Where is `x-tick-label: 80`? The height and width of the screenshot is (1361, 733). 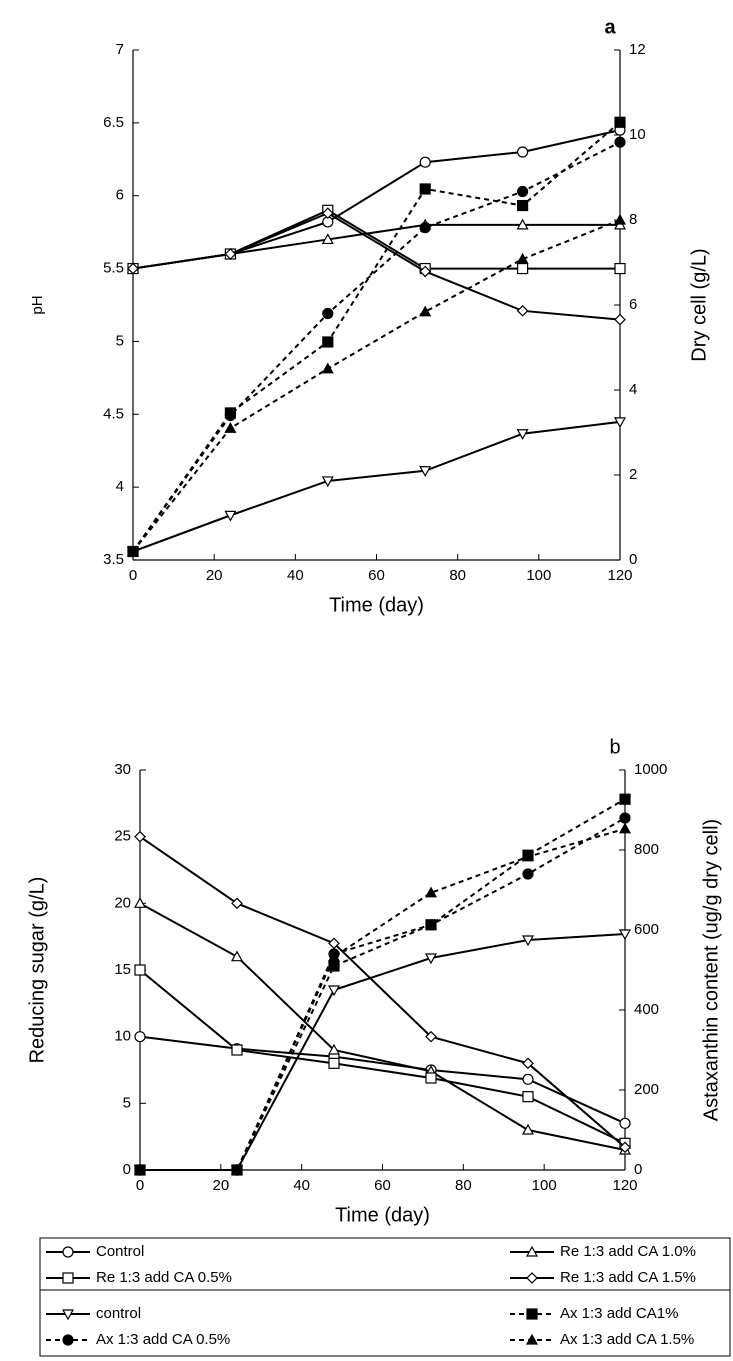 x-tick-label: 80 is located at coordinates (457, 575).